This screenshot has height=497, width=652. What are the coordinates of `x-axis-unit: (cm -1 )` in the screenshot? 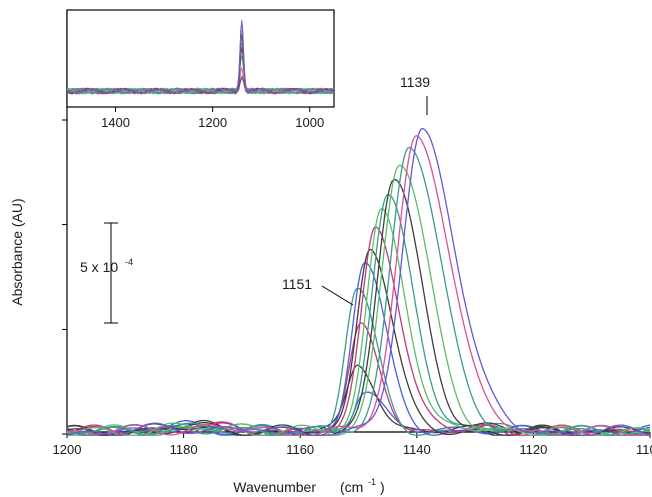 It's located at (362, 486).